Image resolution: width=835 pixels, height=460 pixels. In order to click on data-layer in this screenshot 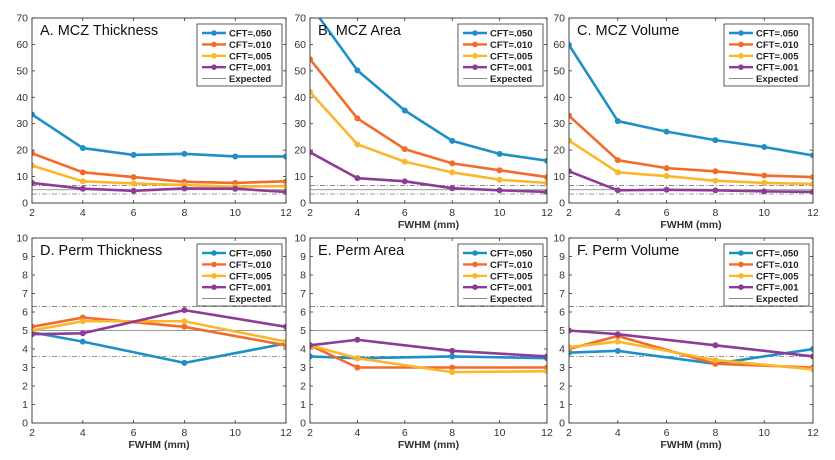, I will do `click(159, 336)`.